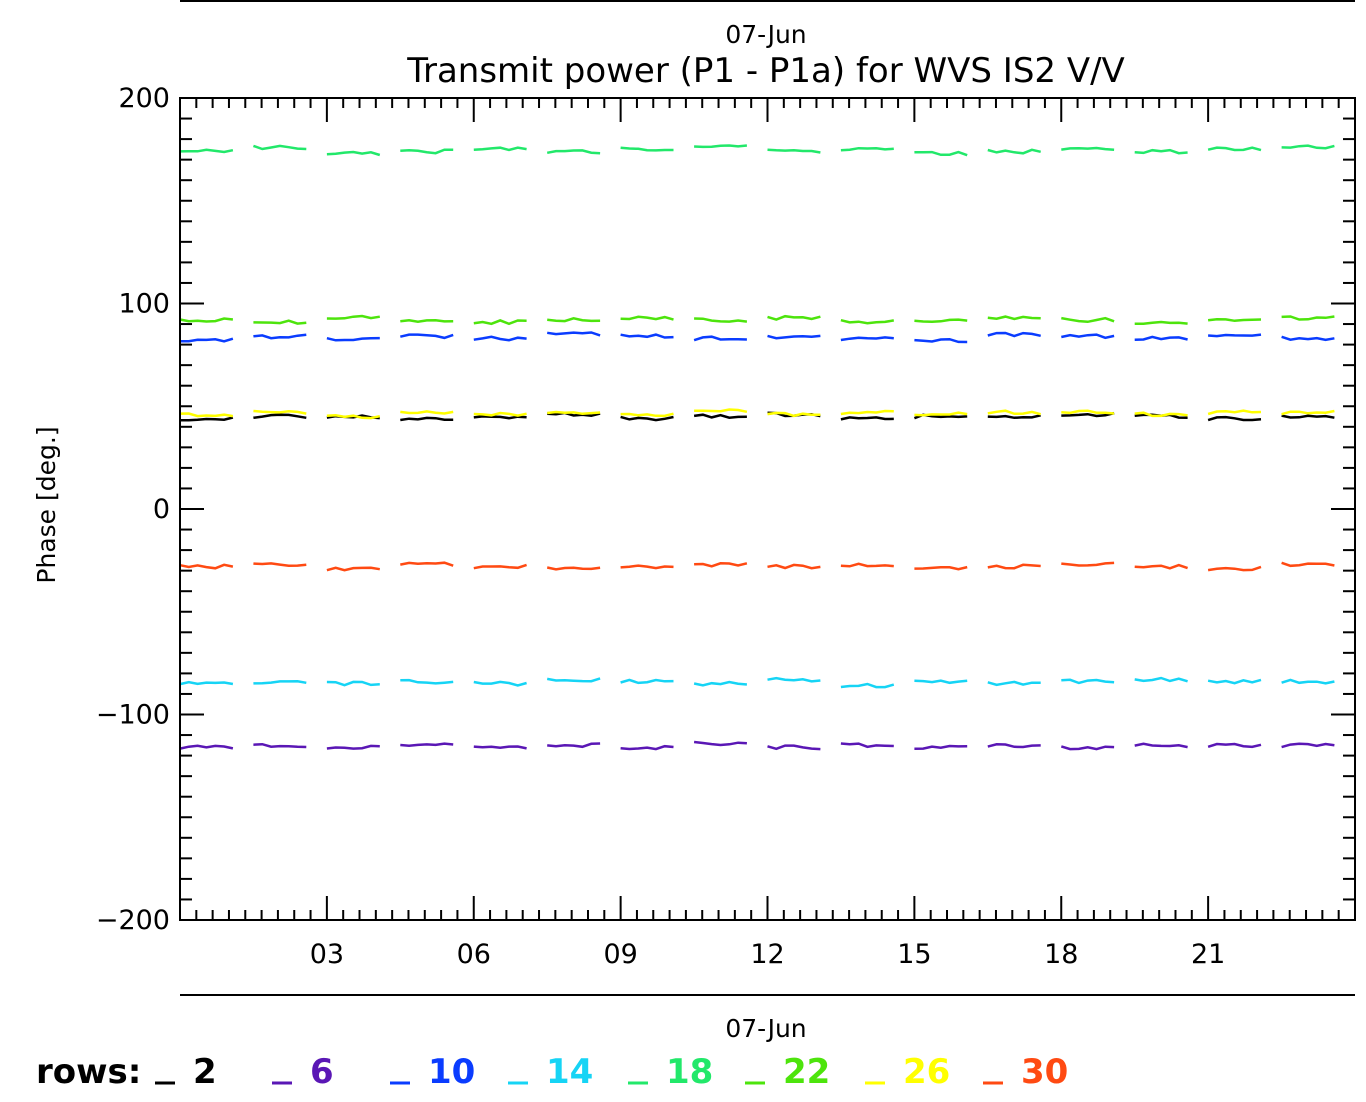 The width and height of the screenshot is (1366, 1102). What do you see at coordinates (689, 1072) in the screenshot?
I see `legend-label-18: 18` at bounding box center [689, 1072].